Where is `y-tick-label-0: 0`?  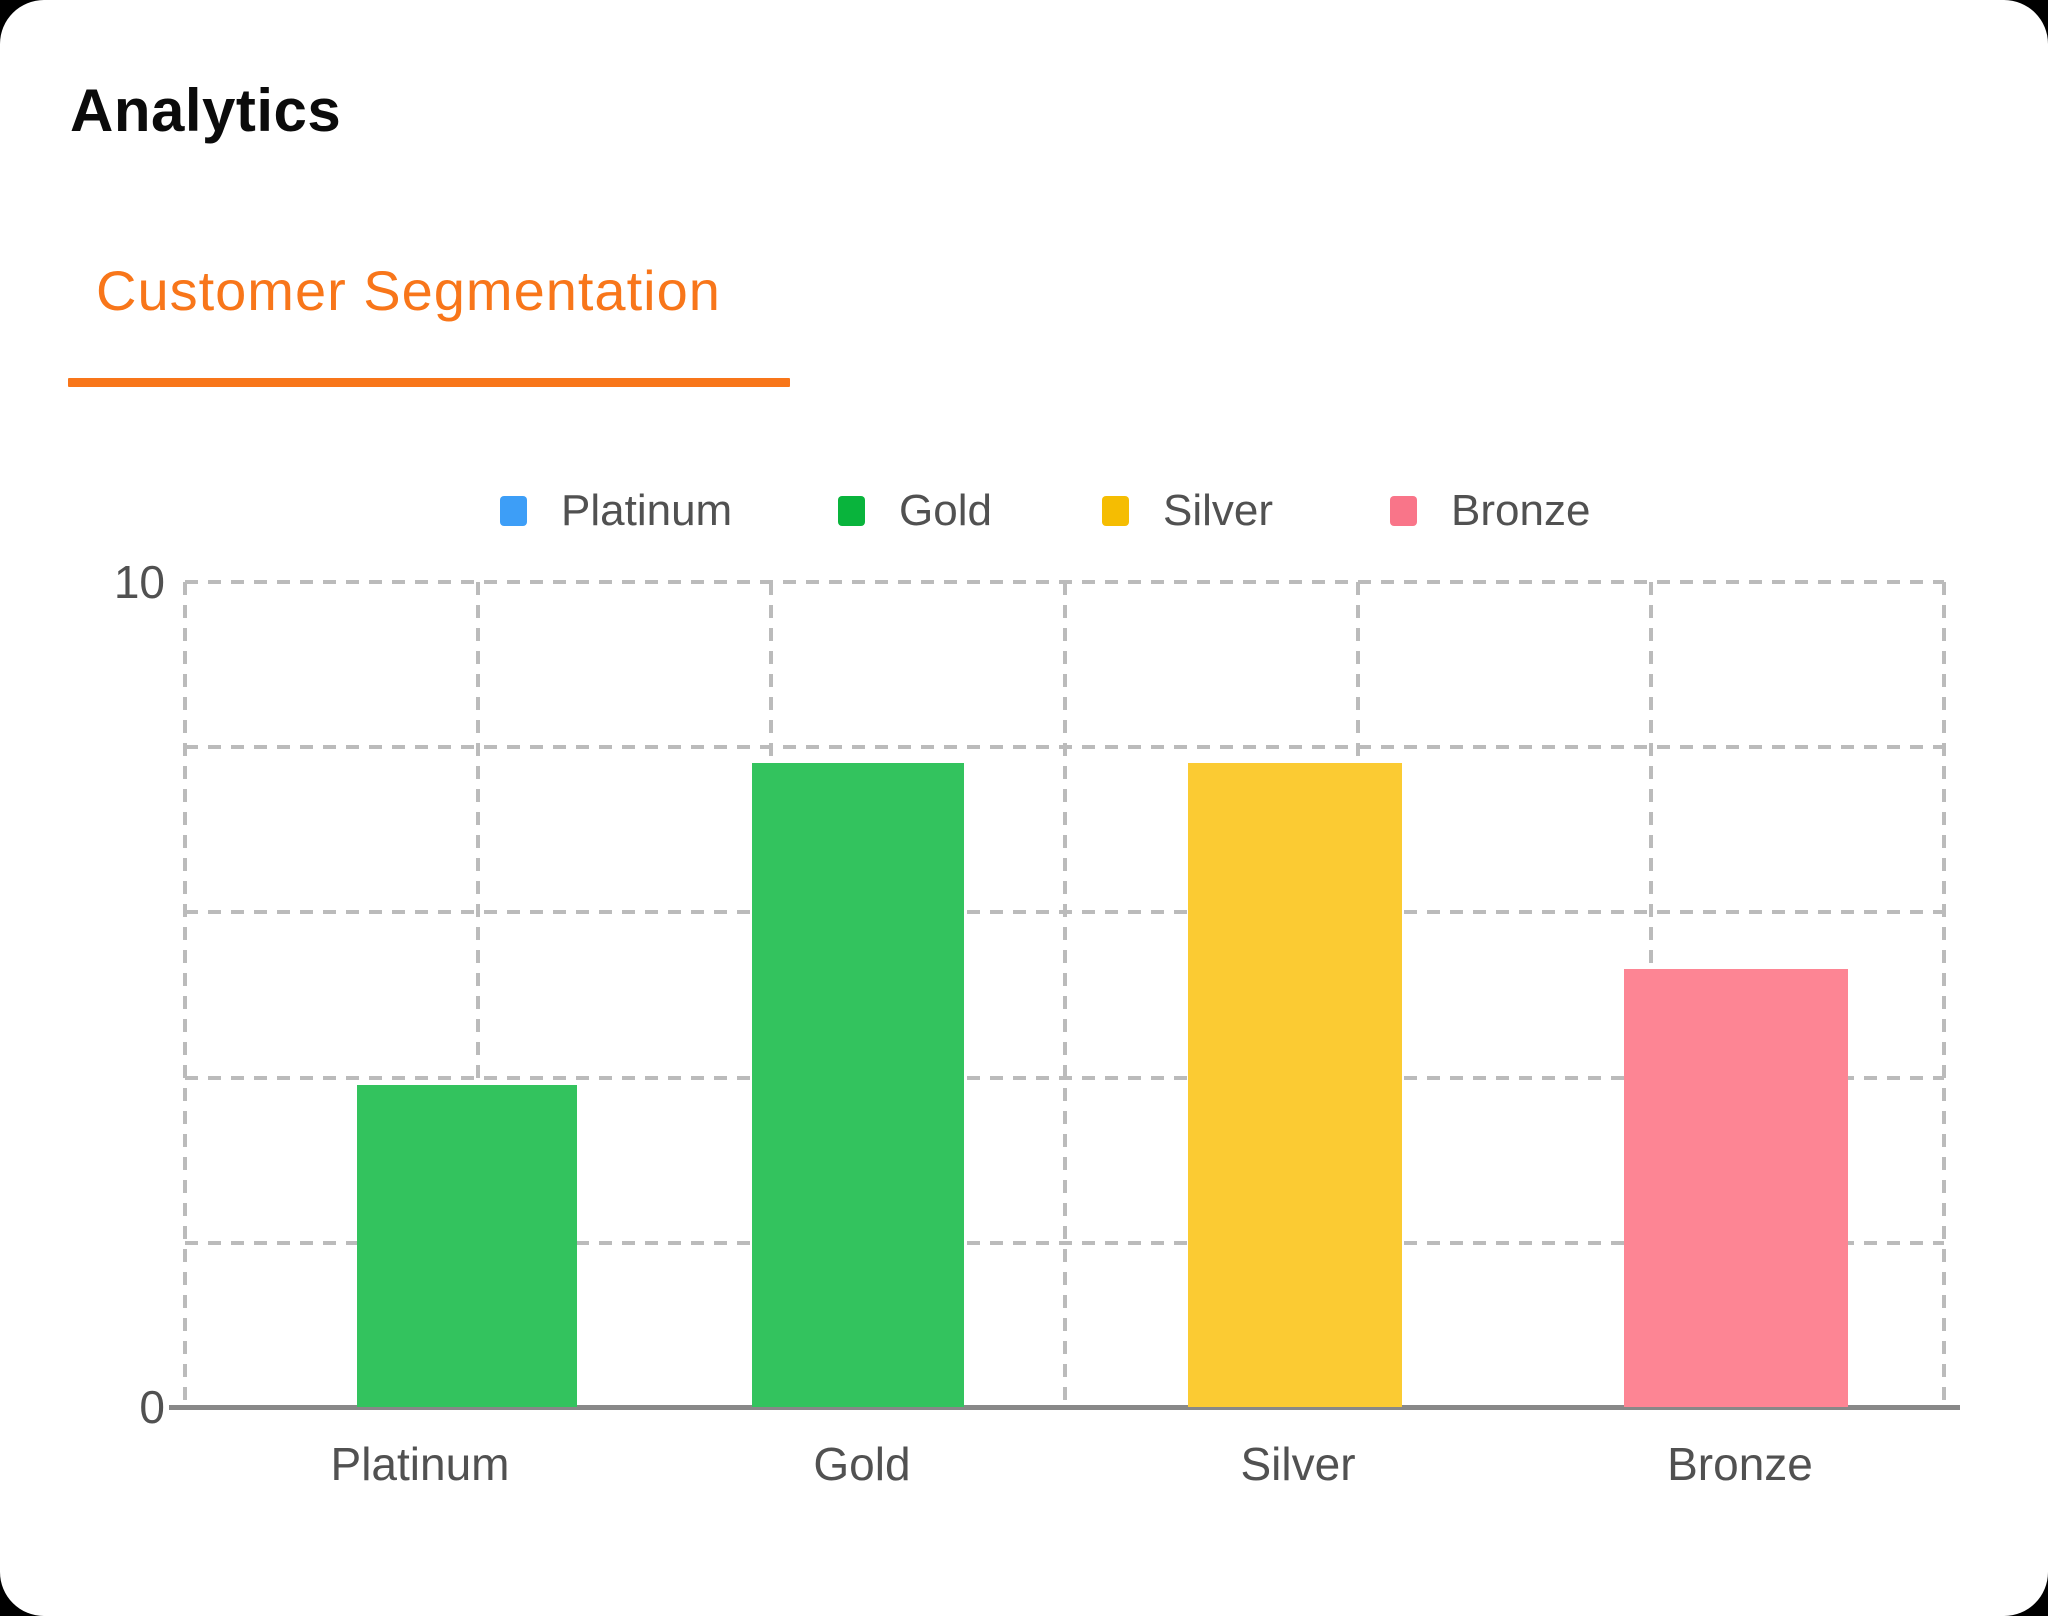
y-tick-label-0: 0 is located at coordinates (152, 1407).